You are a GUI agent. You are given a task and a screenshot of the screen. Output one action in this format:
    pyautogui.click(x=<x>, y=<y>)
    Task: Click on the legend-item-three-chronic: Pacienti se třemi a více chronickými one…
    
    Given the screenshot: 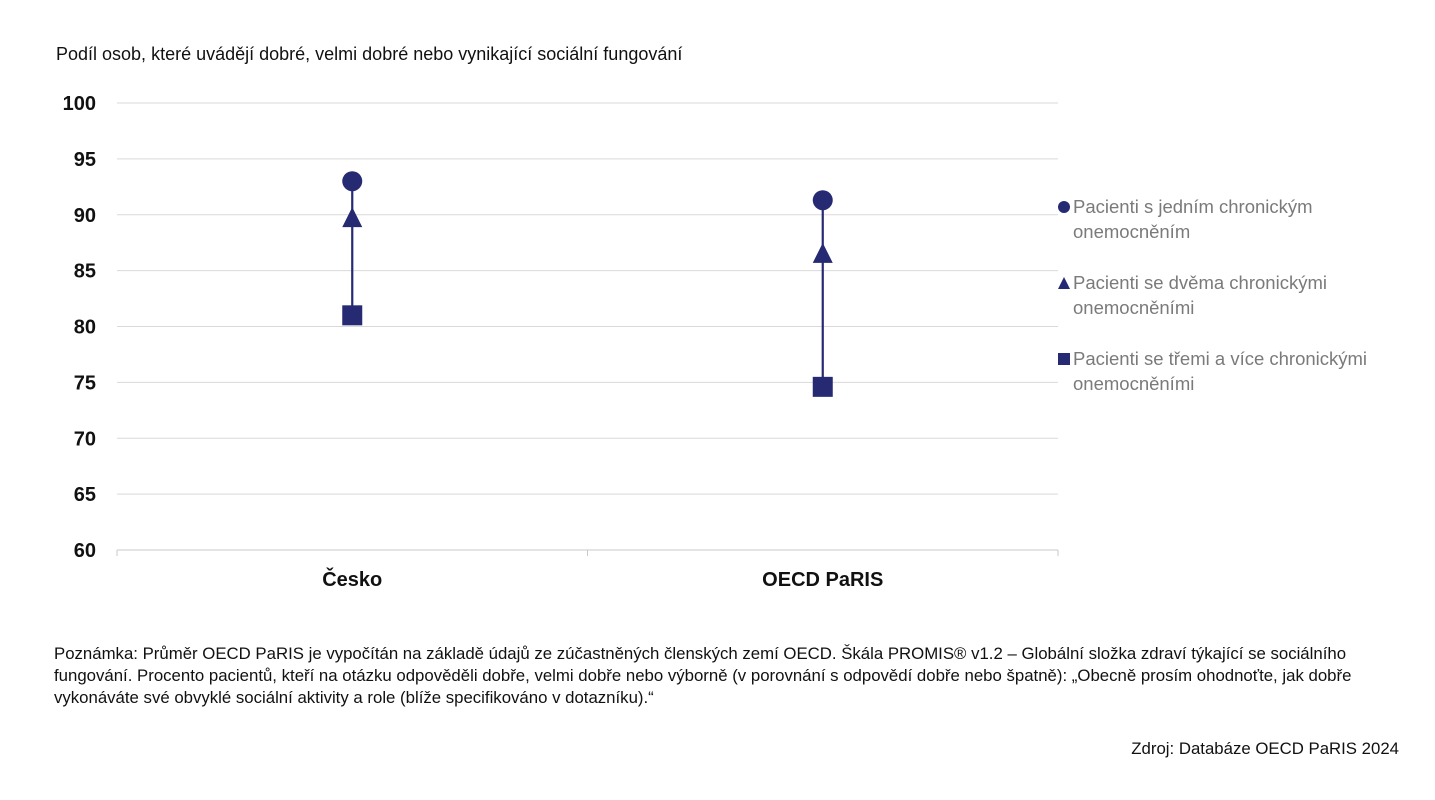 What is the action you would take?
    pyautogui.click(x=1242, y=384)
    